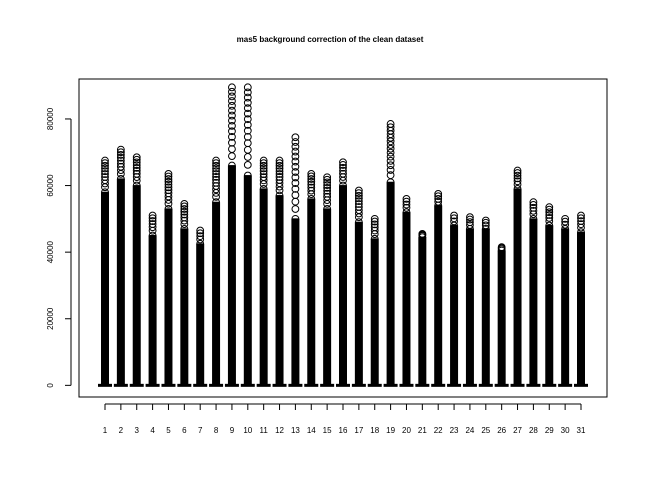 This screenshot has height=496, width=649. I want to click on x-tick-label-24: 24, so click(469, 430).